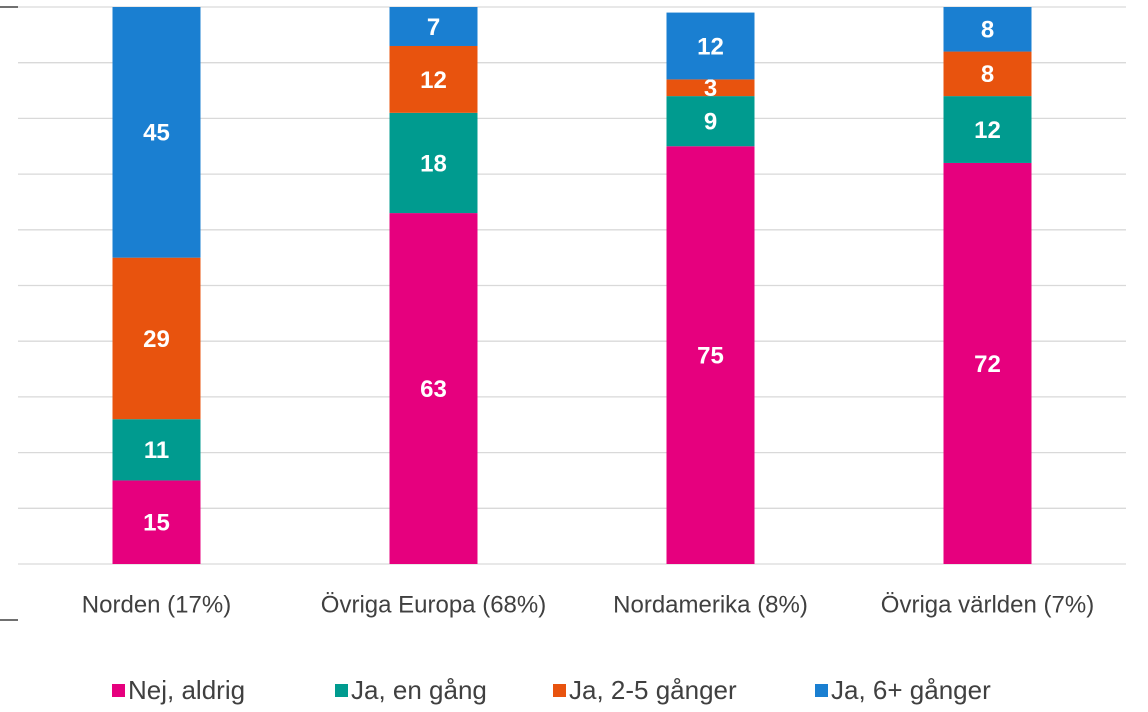 The height and width of the screenshot is (712, 1148). What do you see at coordinates (156, 604) in the screenshot?
I see `x-tick-label: Norden (17%)` at bounding box center [156, 604].